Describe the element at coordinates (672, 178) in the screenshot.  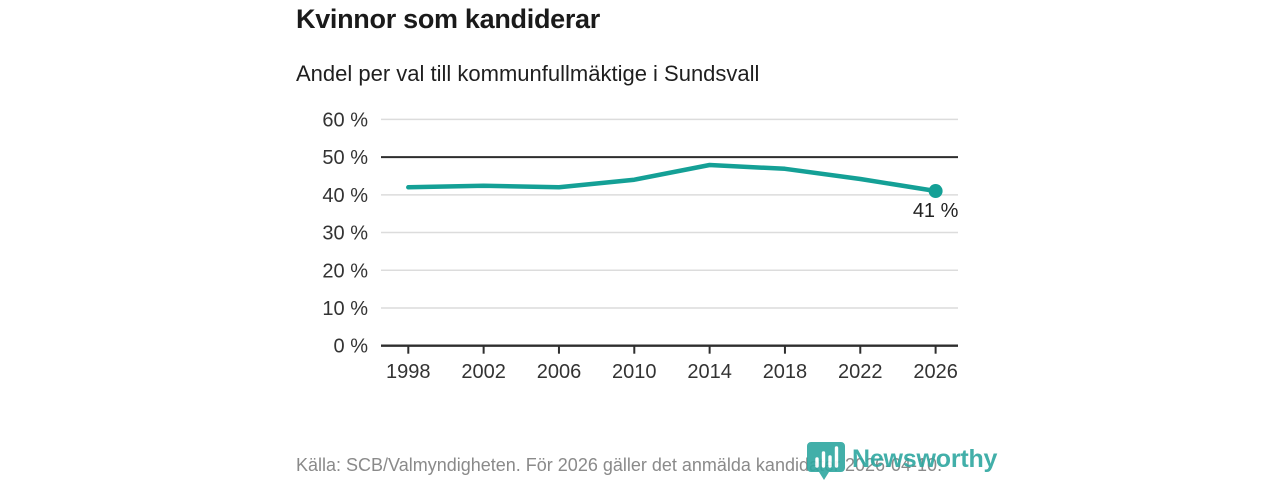
I see `trend-line` at that location.